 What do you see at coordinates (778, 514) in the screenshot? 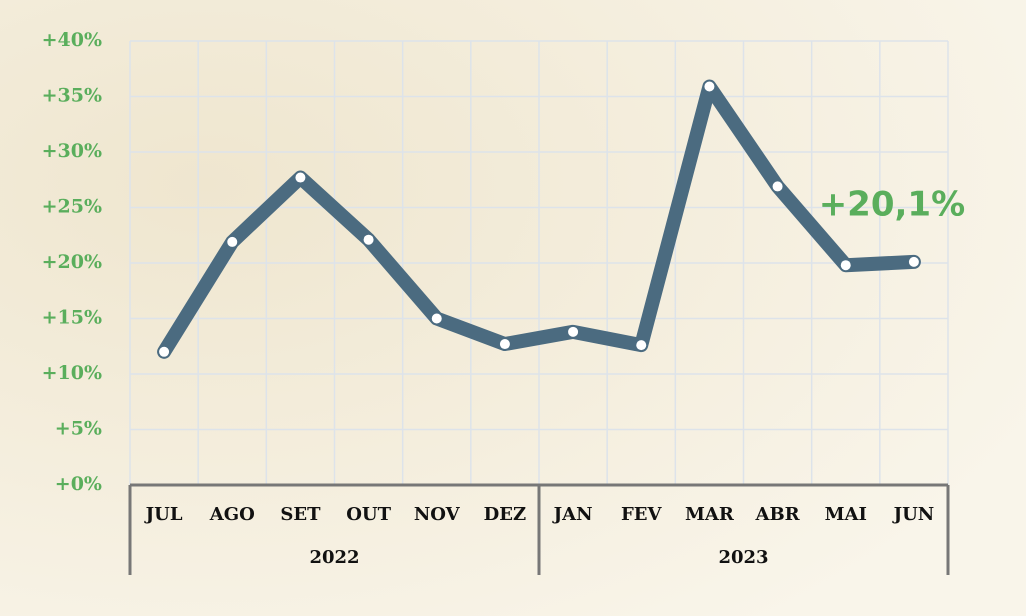
I see `x-tick-label: ABR` at bounding box center [778, 514].